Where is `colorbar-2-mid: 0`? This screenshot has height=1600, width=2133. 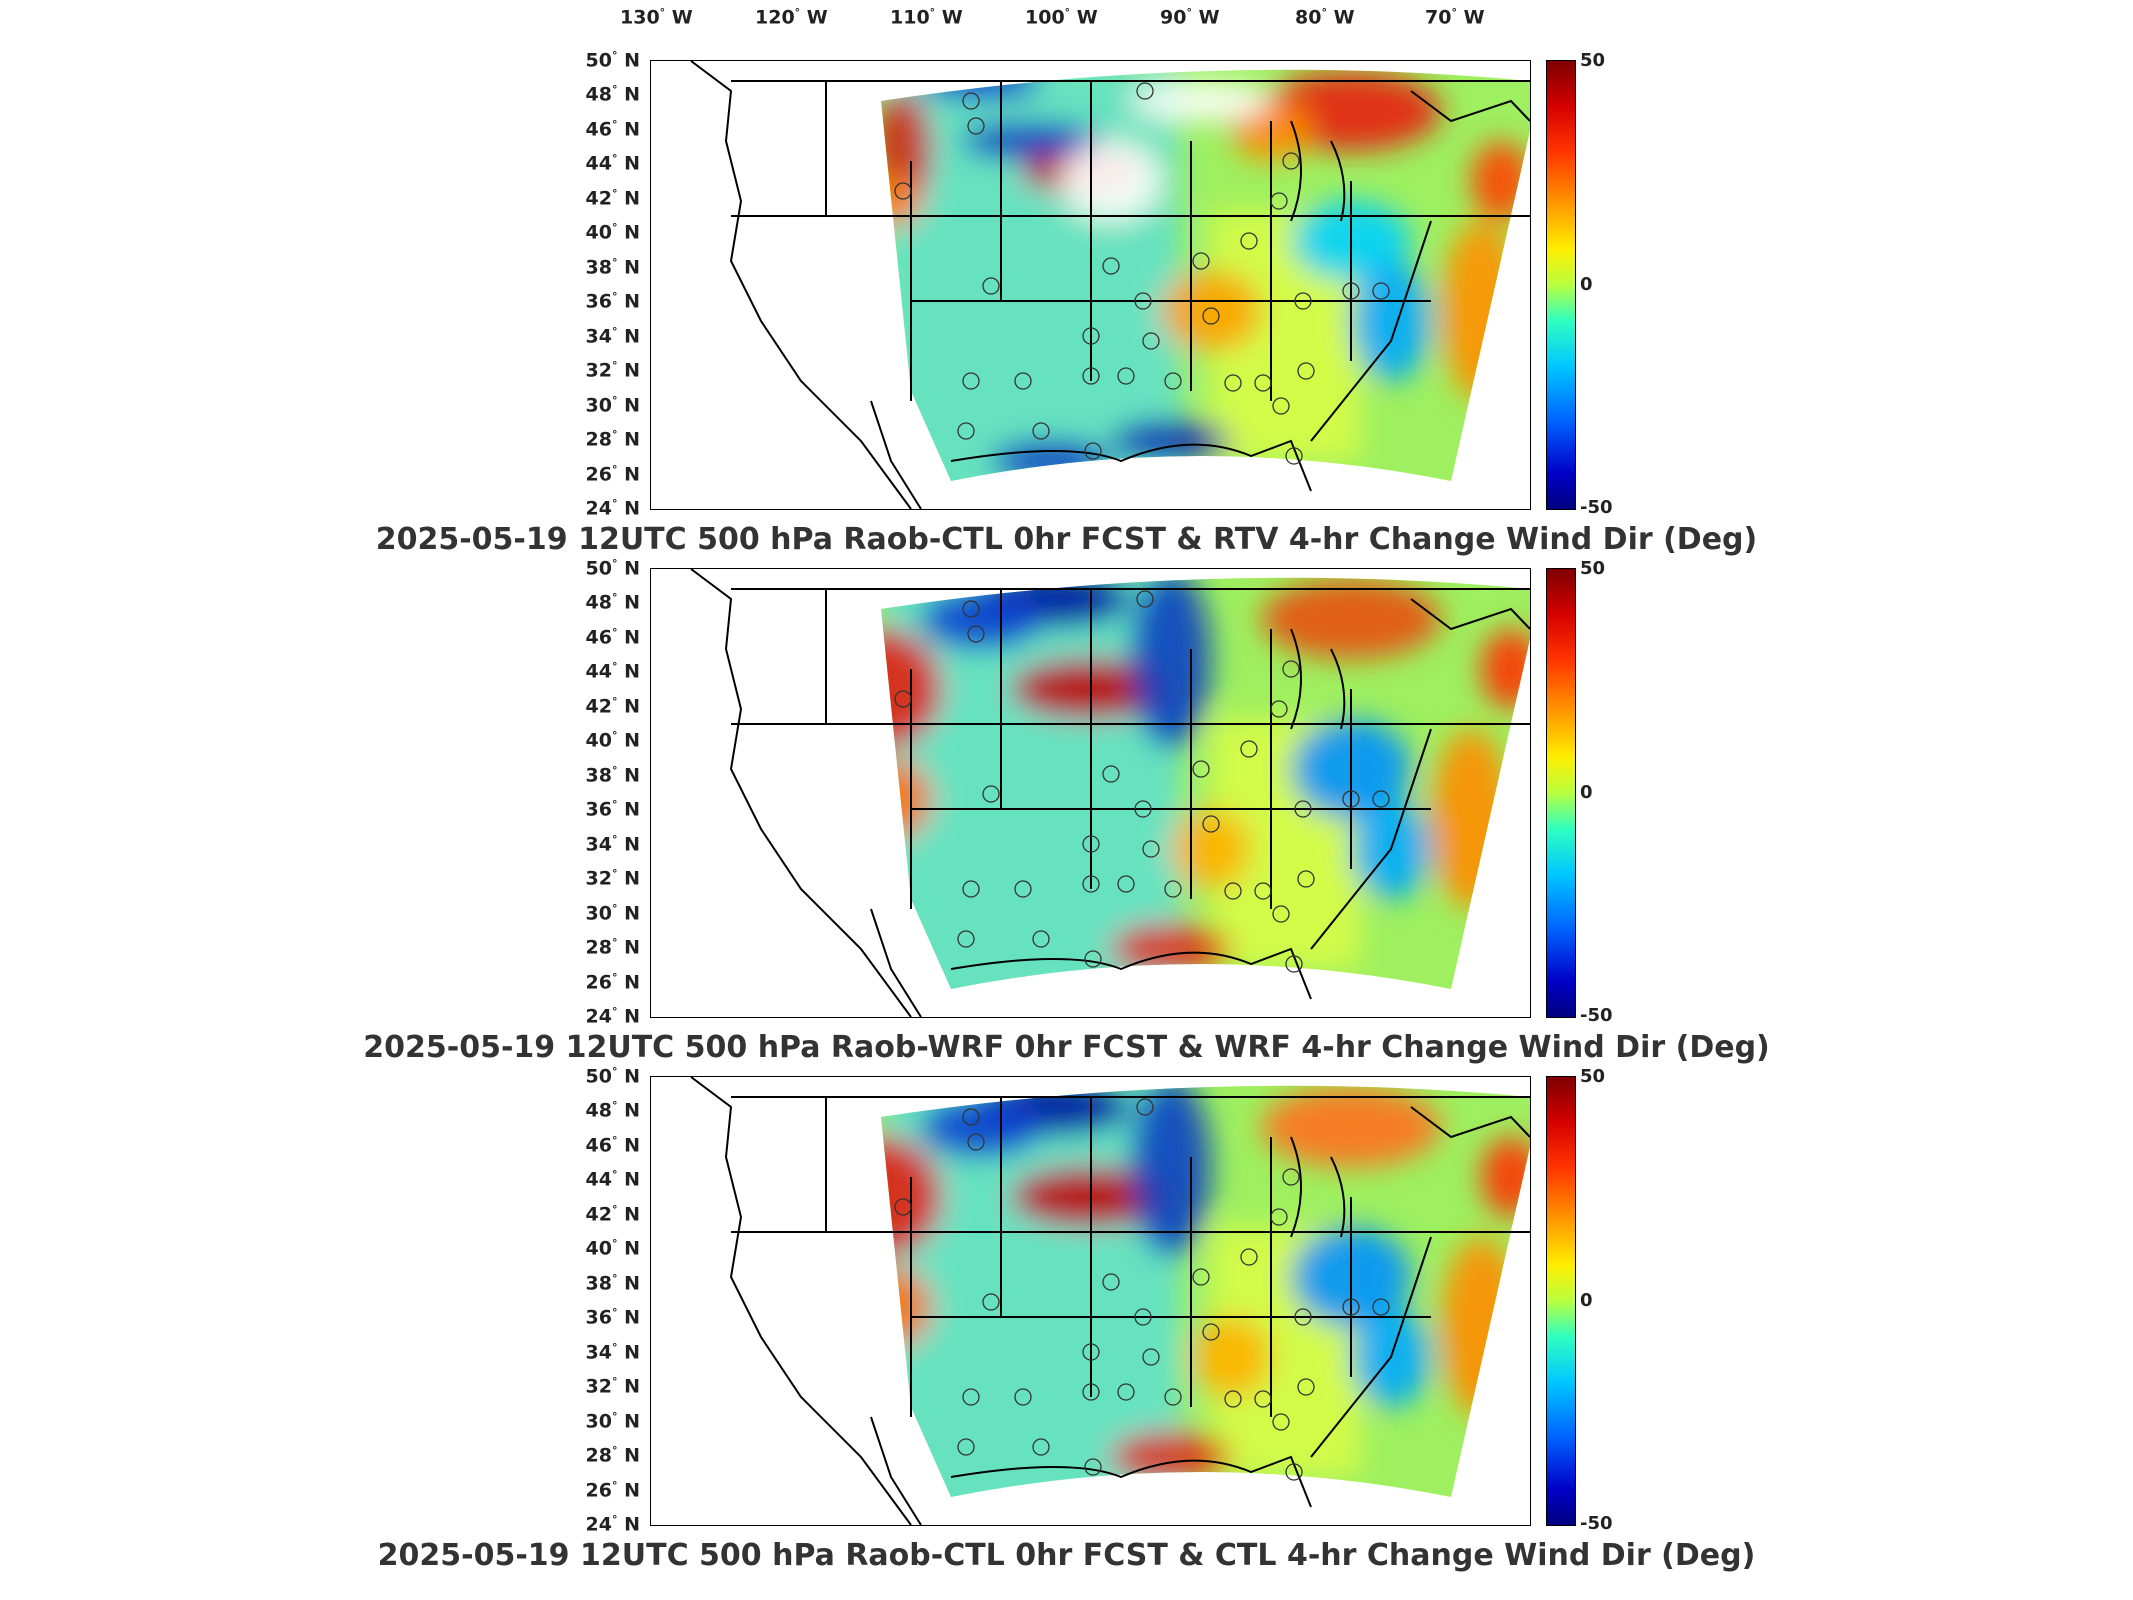
colorbar-2-mid: 0 is located at coordinates (1586, 792).